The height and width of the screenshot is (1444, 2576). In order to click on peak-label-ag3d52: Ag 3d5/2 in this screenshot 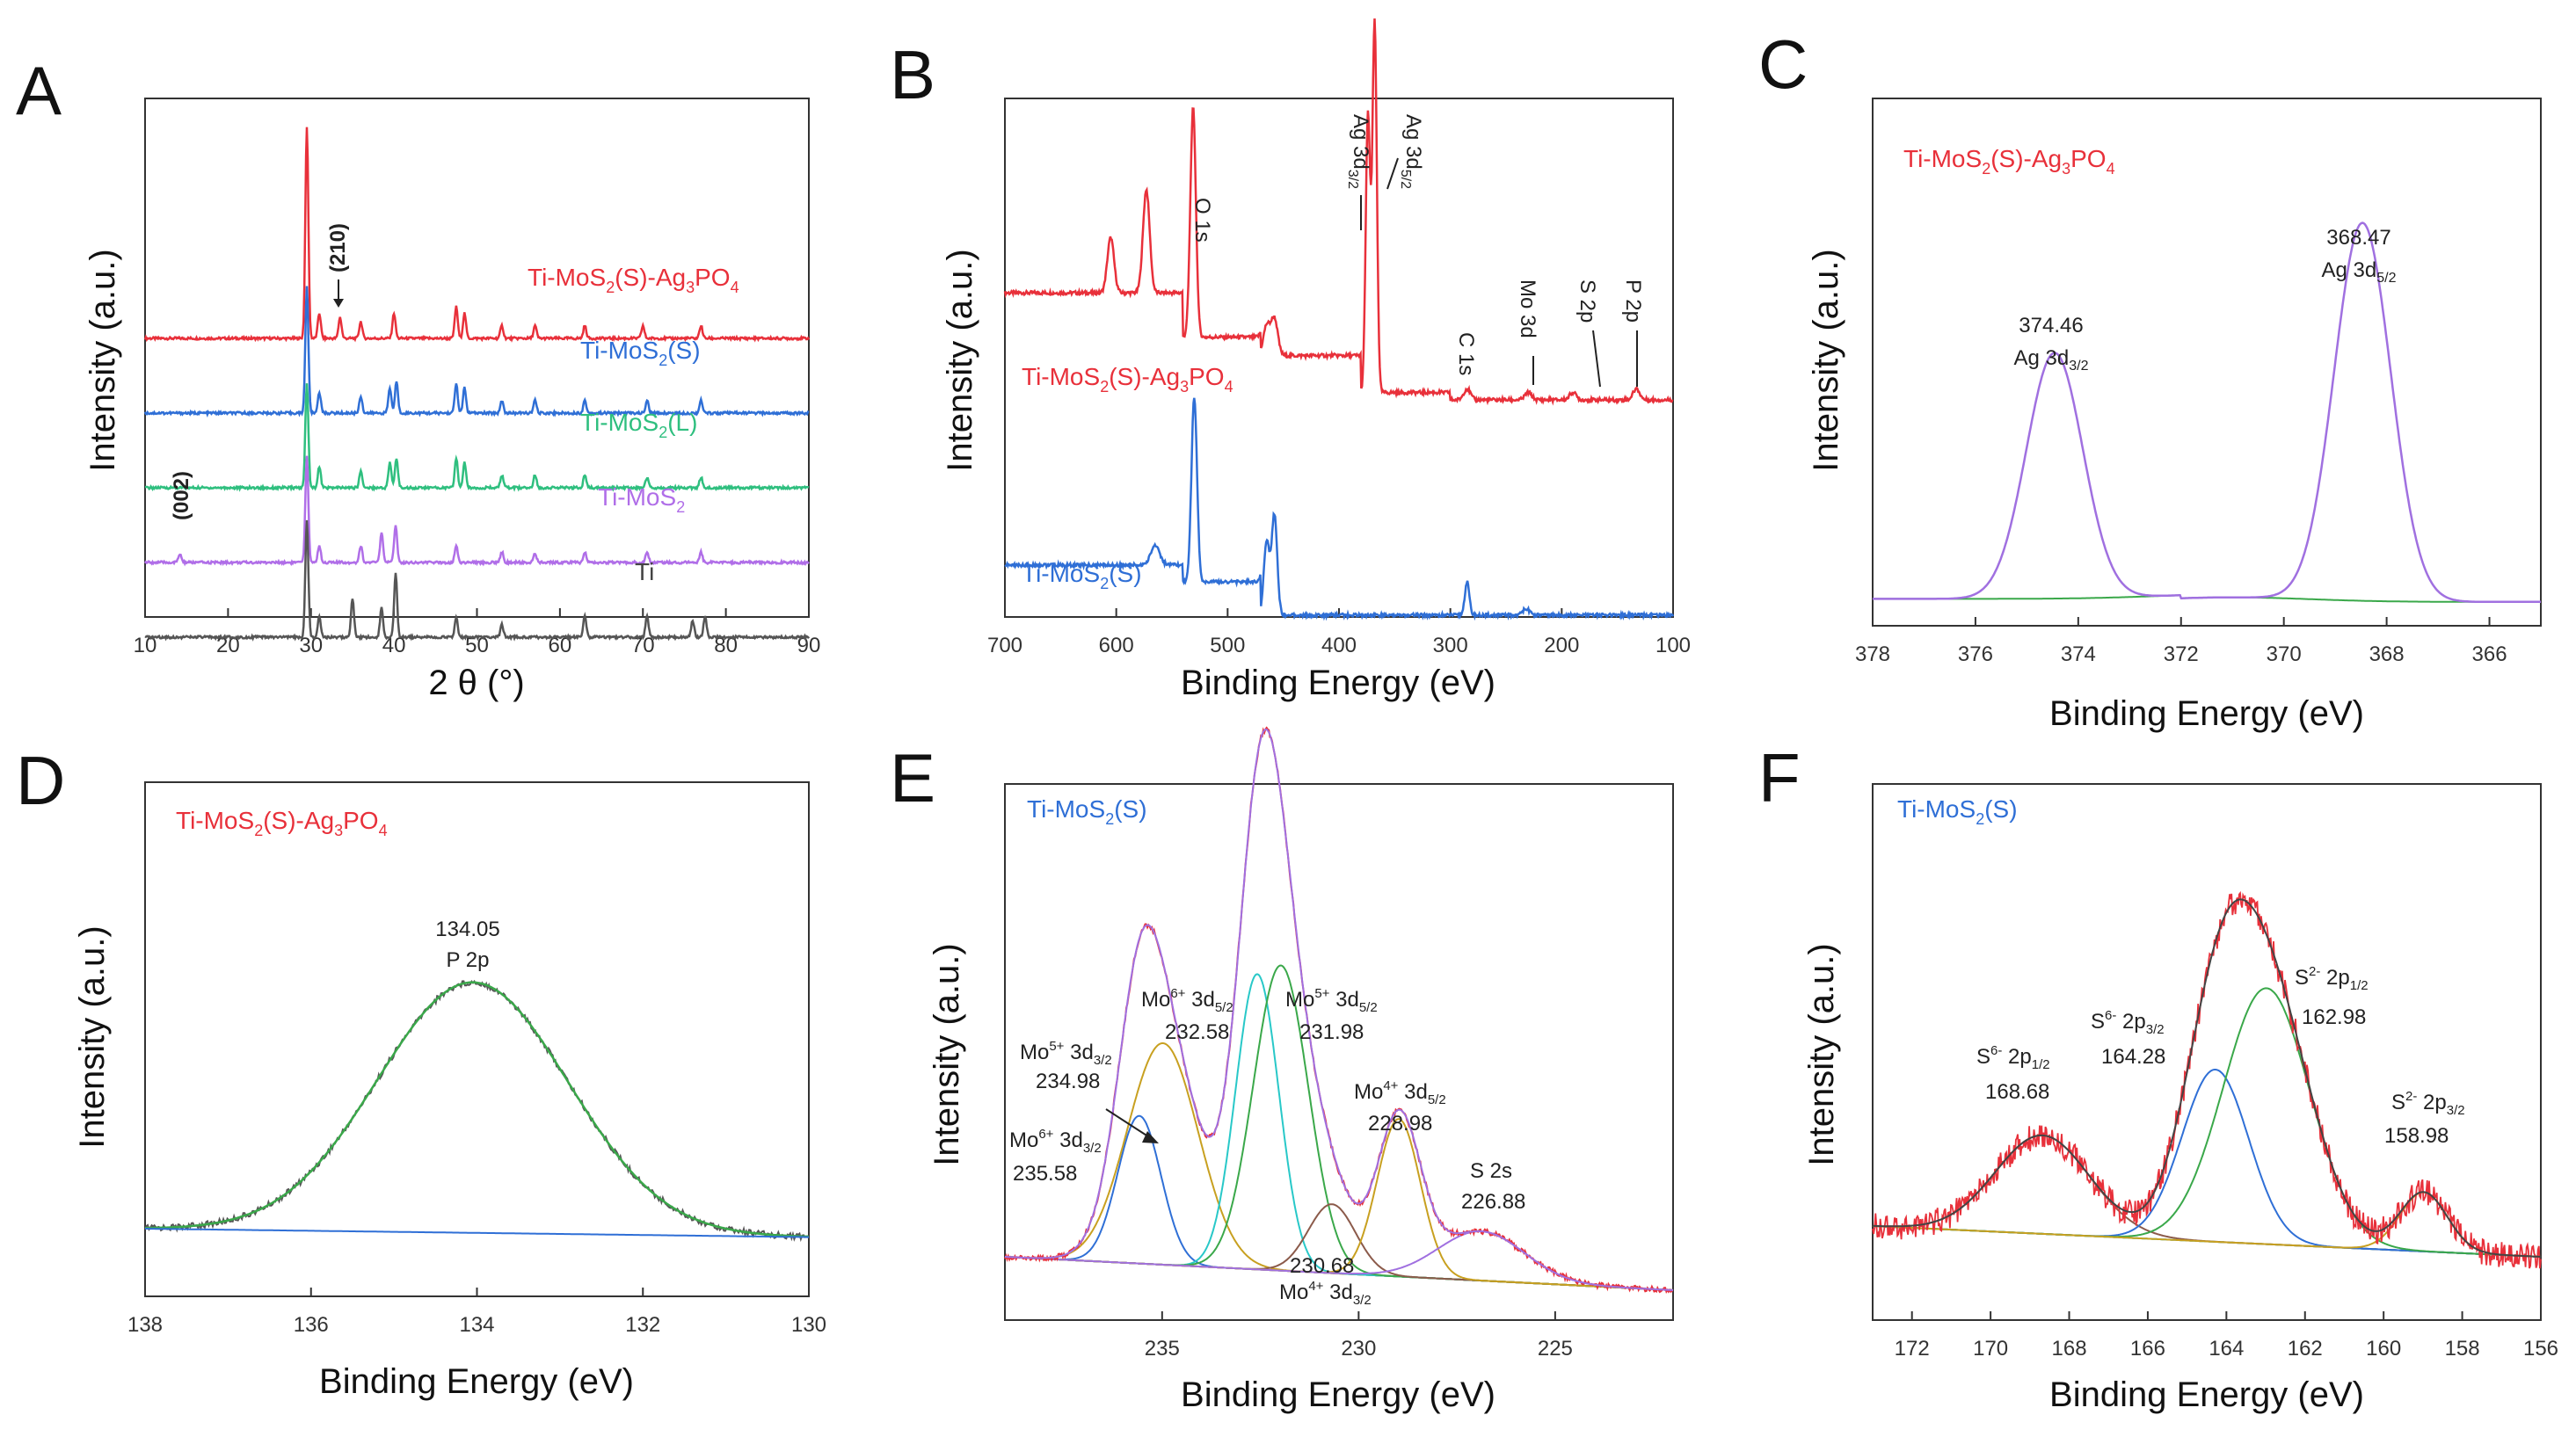, I will do `click(1411, 151)`.